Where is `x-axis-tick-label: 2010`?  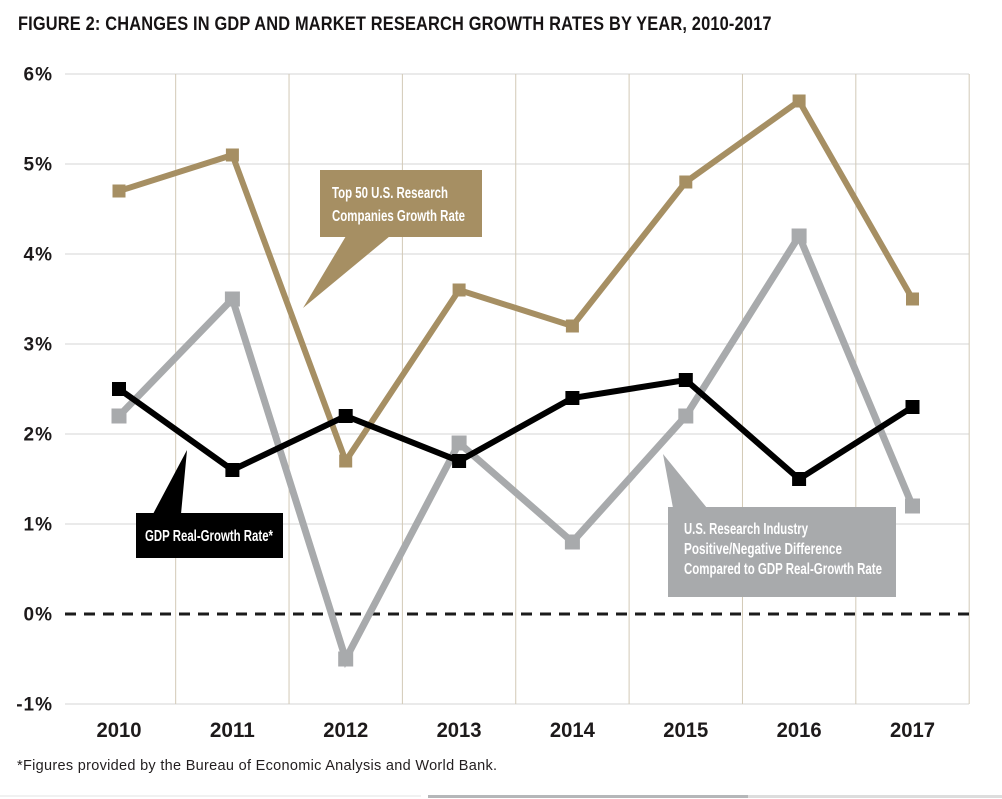
x-axis-tick-label: 2010 is located at coordinates (119, 730).